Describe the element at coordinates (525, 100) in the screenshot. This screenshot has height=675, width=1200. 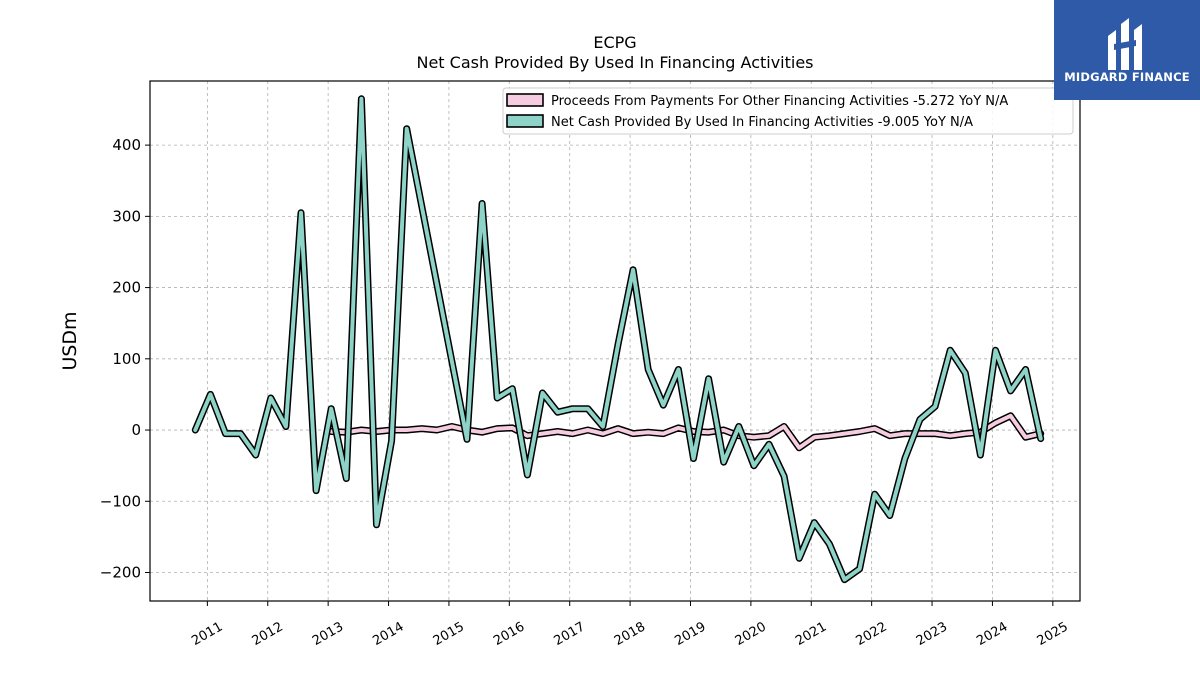
I see `legend-swatch-proceeds` at that location.